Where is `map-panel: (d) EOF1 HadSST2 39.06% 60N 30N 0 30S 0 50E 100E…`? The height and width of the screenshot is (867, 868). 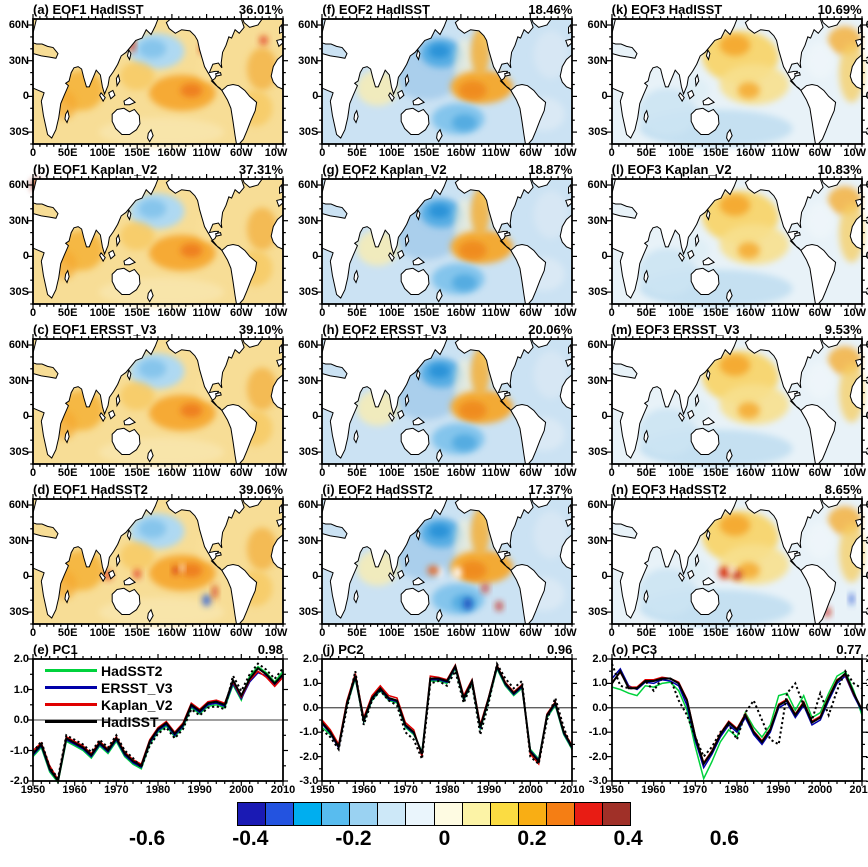
map-panel: (d) EOF1 HadSST2 39.06% 60N 30N 0 30S 0 50E 100E… is located at coordinates (144, 562).